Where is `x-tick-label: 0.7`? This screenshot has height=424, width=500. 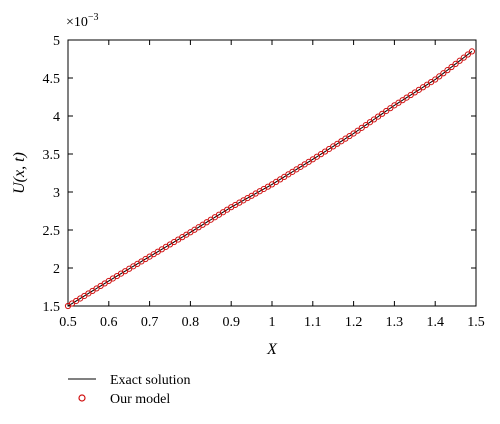
x-tick-label: 0.7 is located at coordinates (150, 322).